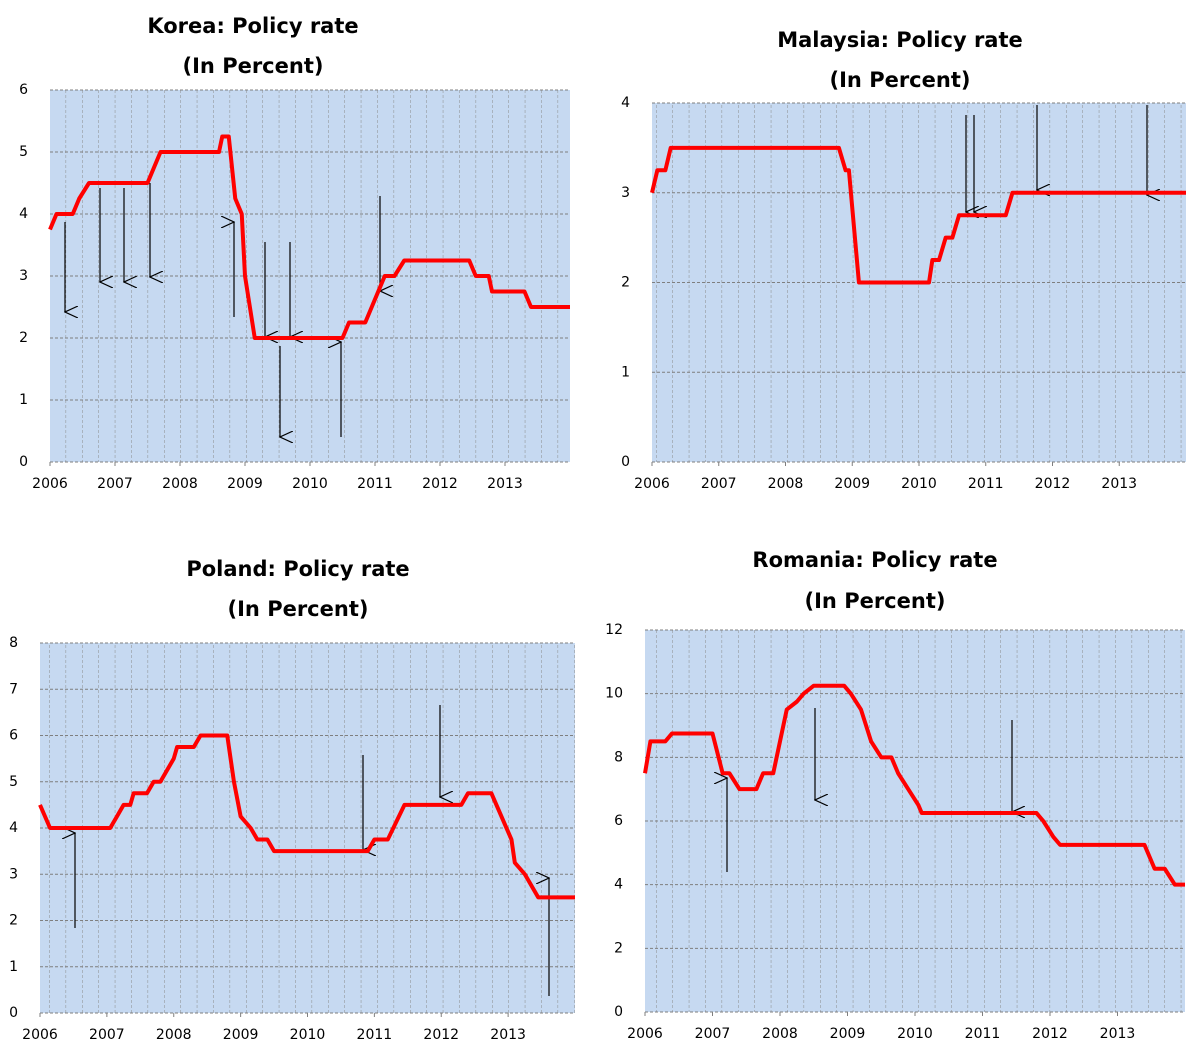 The width and height of the screenshot is (1188, 1057). What do you see at coordinates (252, 26) in the screenshot?
I see `chart-title: Korea: Policy rate` at bounding box center [252, 26].